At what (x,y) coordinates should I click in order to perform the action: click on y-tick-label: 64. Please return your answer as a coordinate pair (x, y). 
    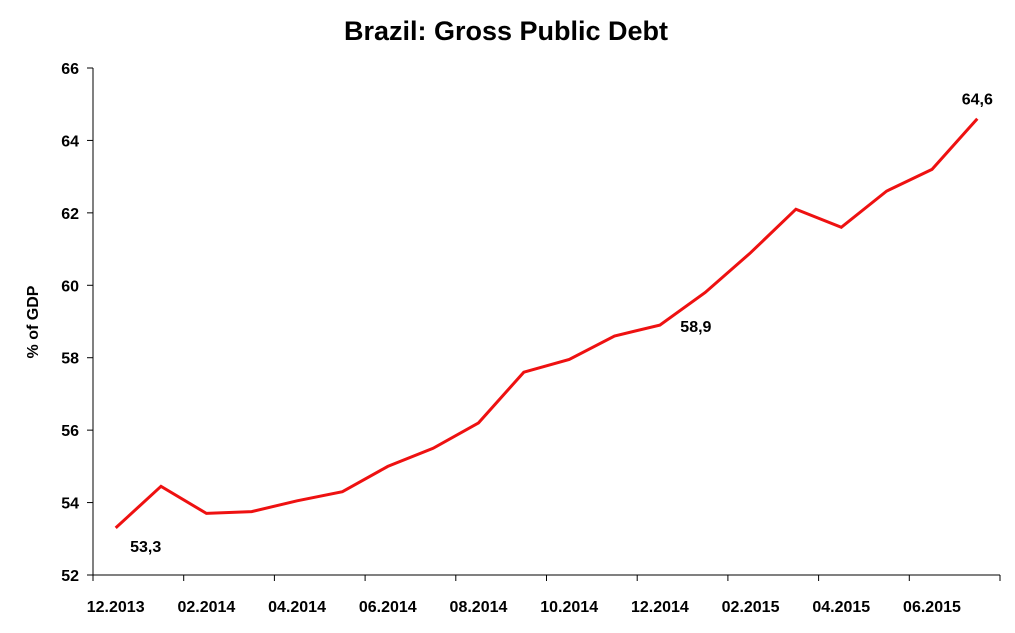
    Looking at the image, I should click on (70, 141).